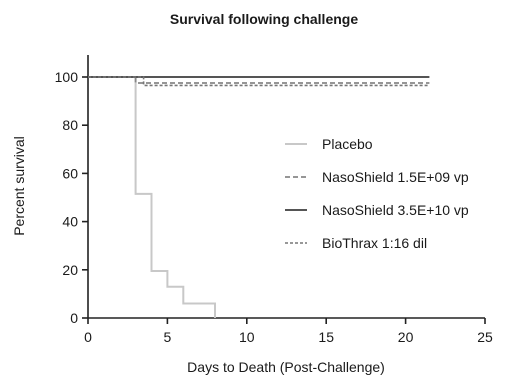  What do you see at coordinates (168, 337) in the screenshot?
I see `x-tick-label: 5` at bounding box center [168, 337].